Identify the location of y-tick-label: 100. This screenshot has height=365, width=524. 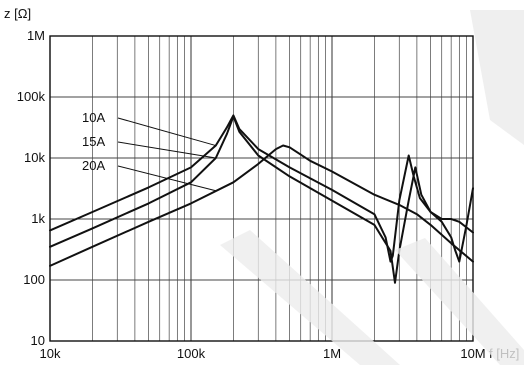
(34, 279).